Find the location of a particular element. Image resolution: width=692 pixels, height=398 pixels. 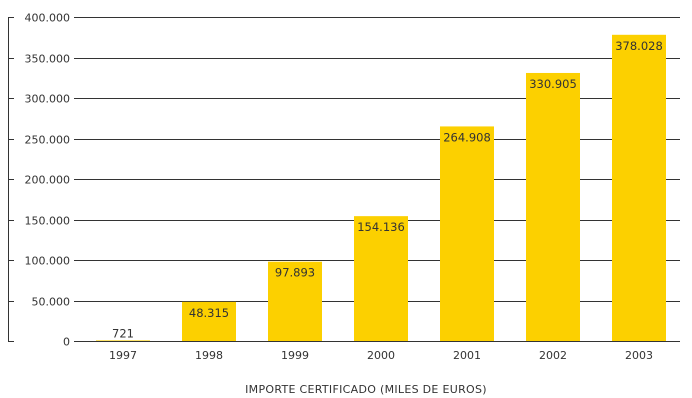

bar-value-label-2002: 330.905 is located at coordinates (553, 84).